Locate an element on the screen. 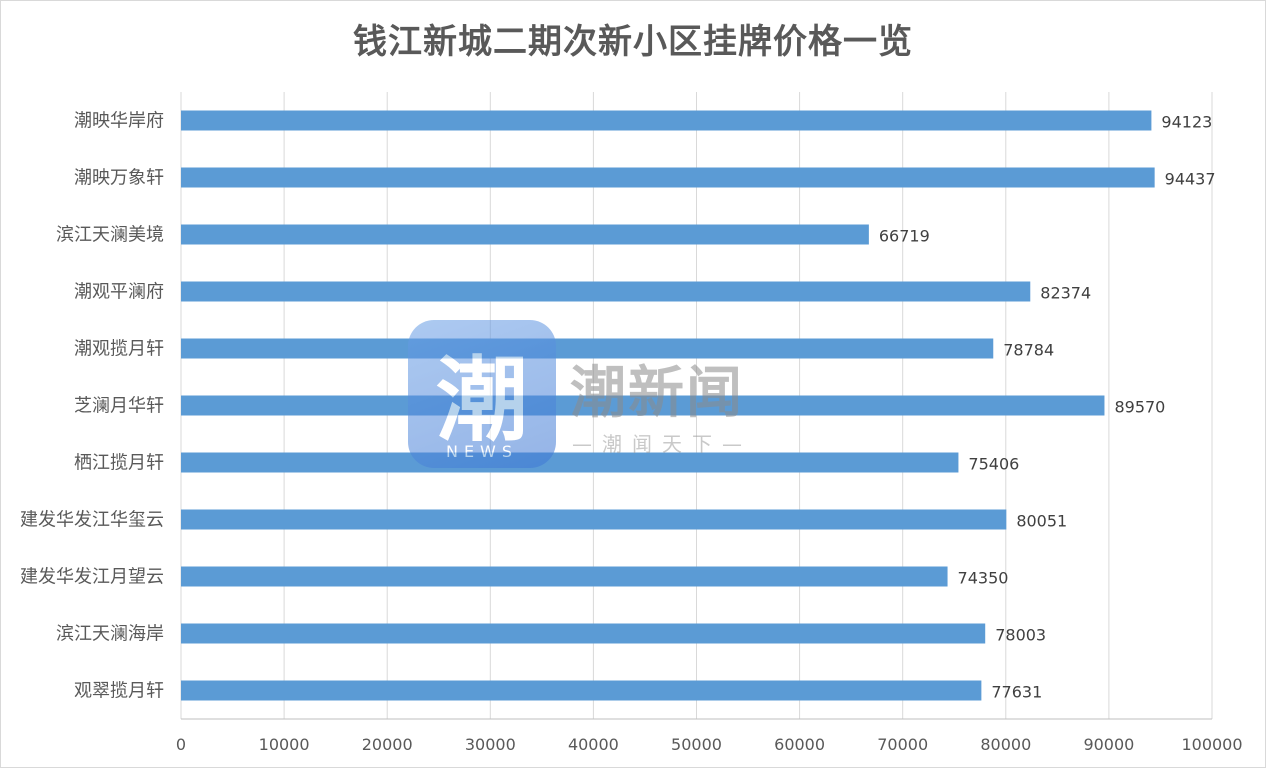 The height and width of the screenshot is (768, 1266). y-category-label: 观翠揽月轩 is located at coordinates (119, 691).